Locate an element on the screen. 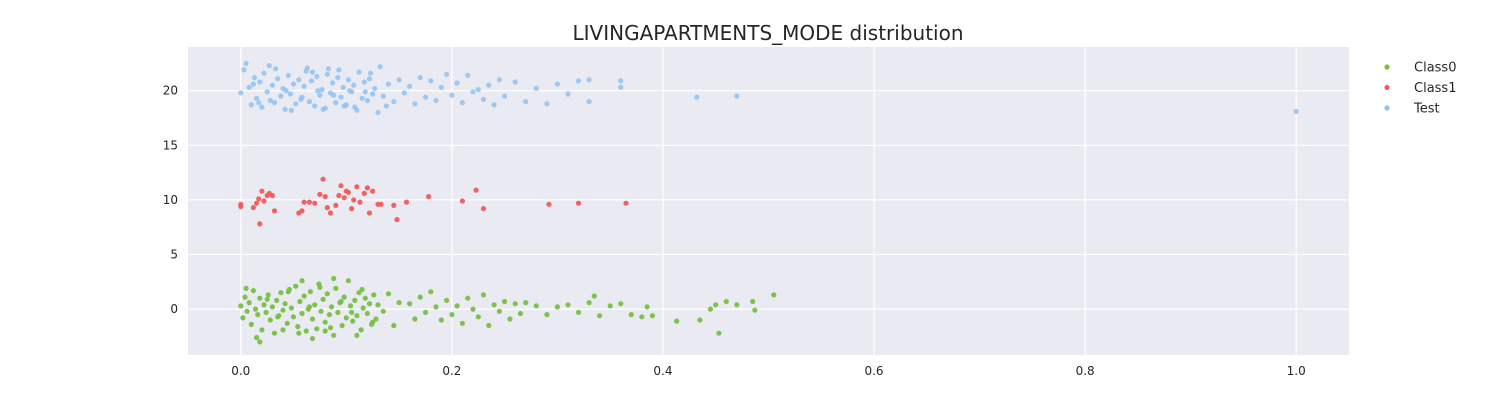  x-axis-ticks: 0.0 0.2 0.4 0.6 0.8 1.0 is located at coordinates (768, 371).